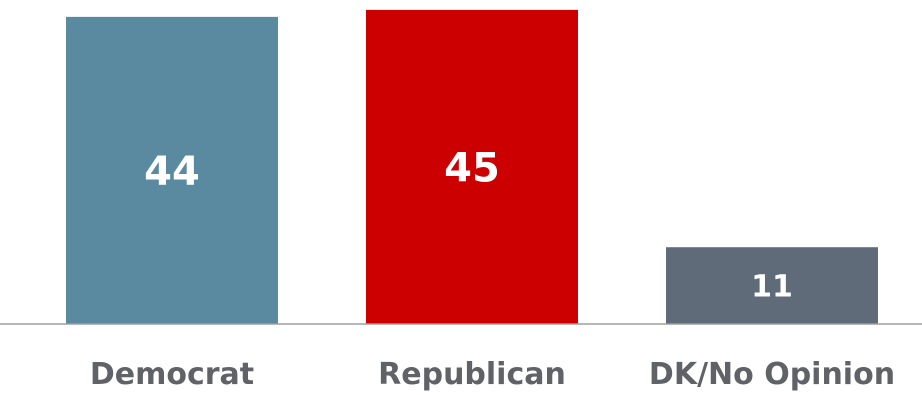 The height and width of the screenshot is (395, 922). I want to click on category-labels-group: Democrat Republican DK/No Opinion, so click(492, 374).